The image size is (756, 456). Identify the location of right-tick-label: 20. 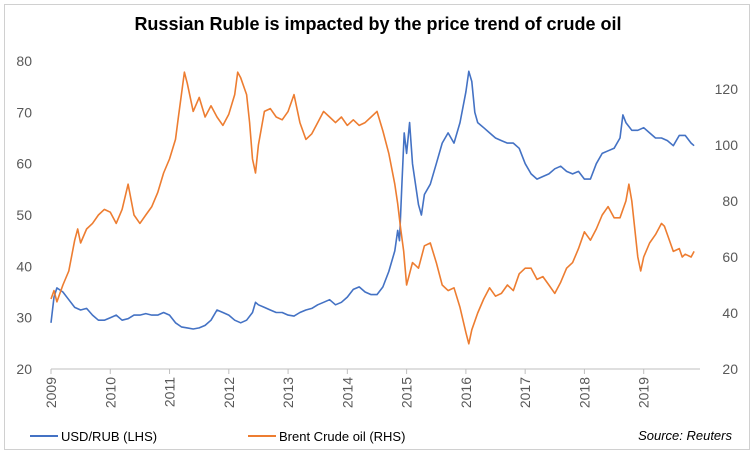
(730, 369).